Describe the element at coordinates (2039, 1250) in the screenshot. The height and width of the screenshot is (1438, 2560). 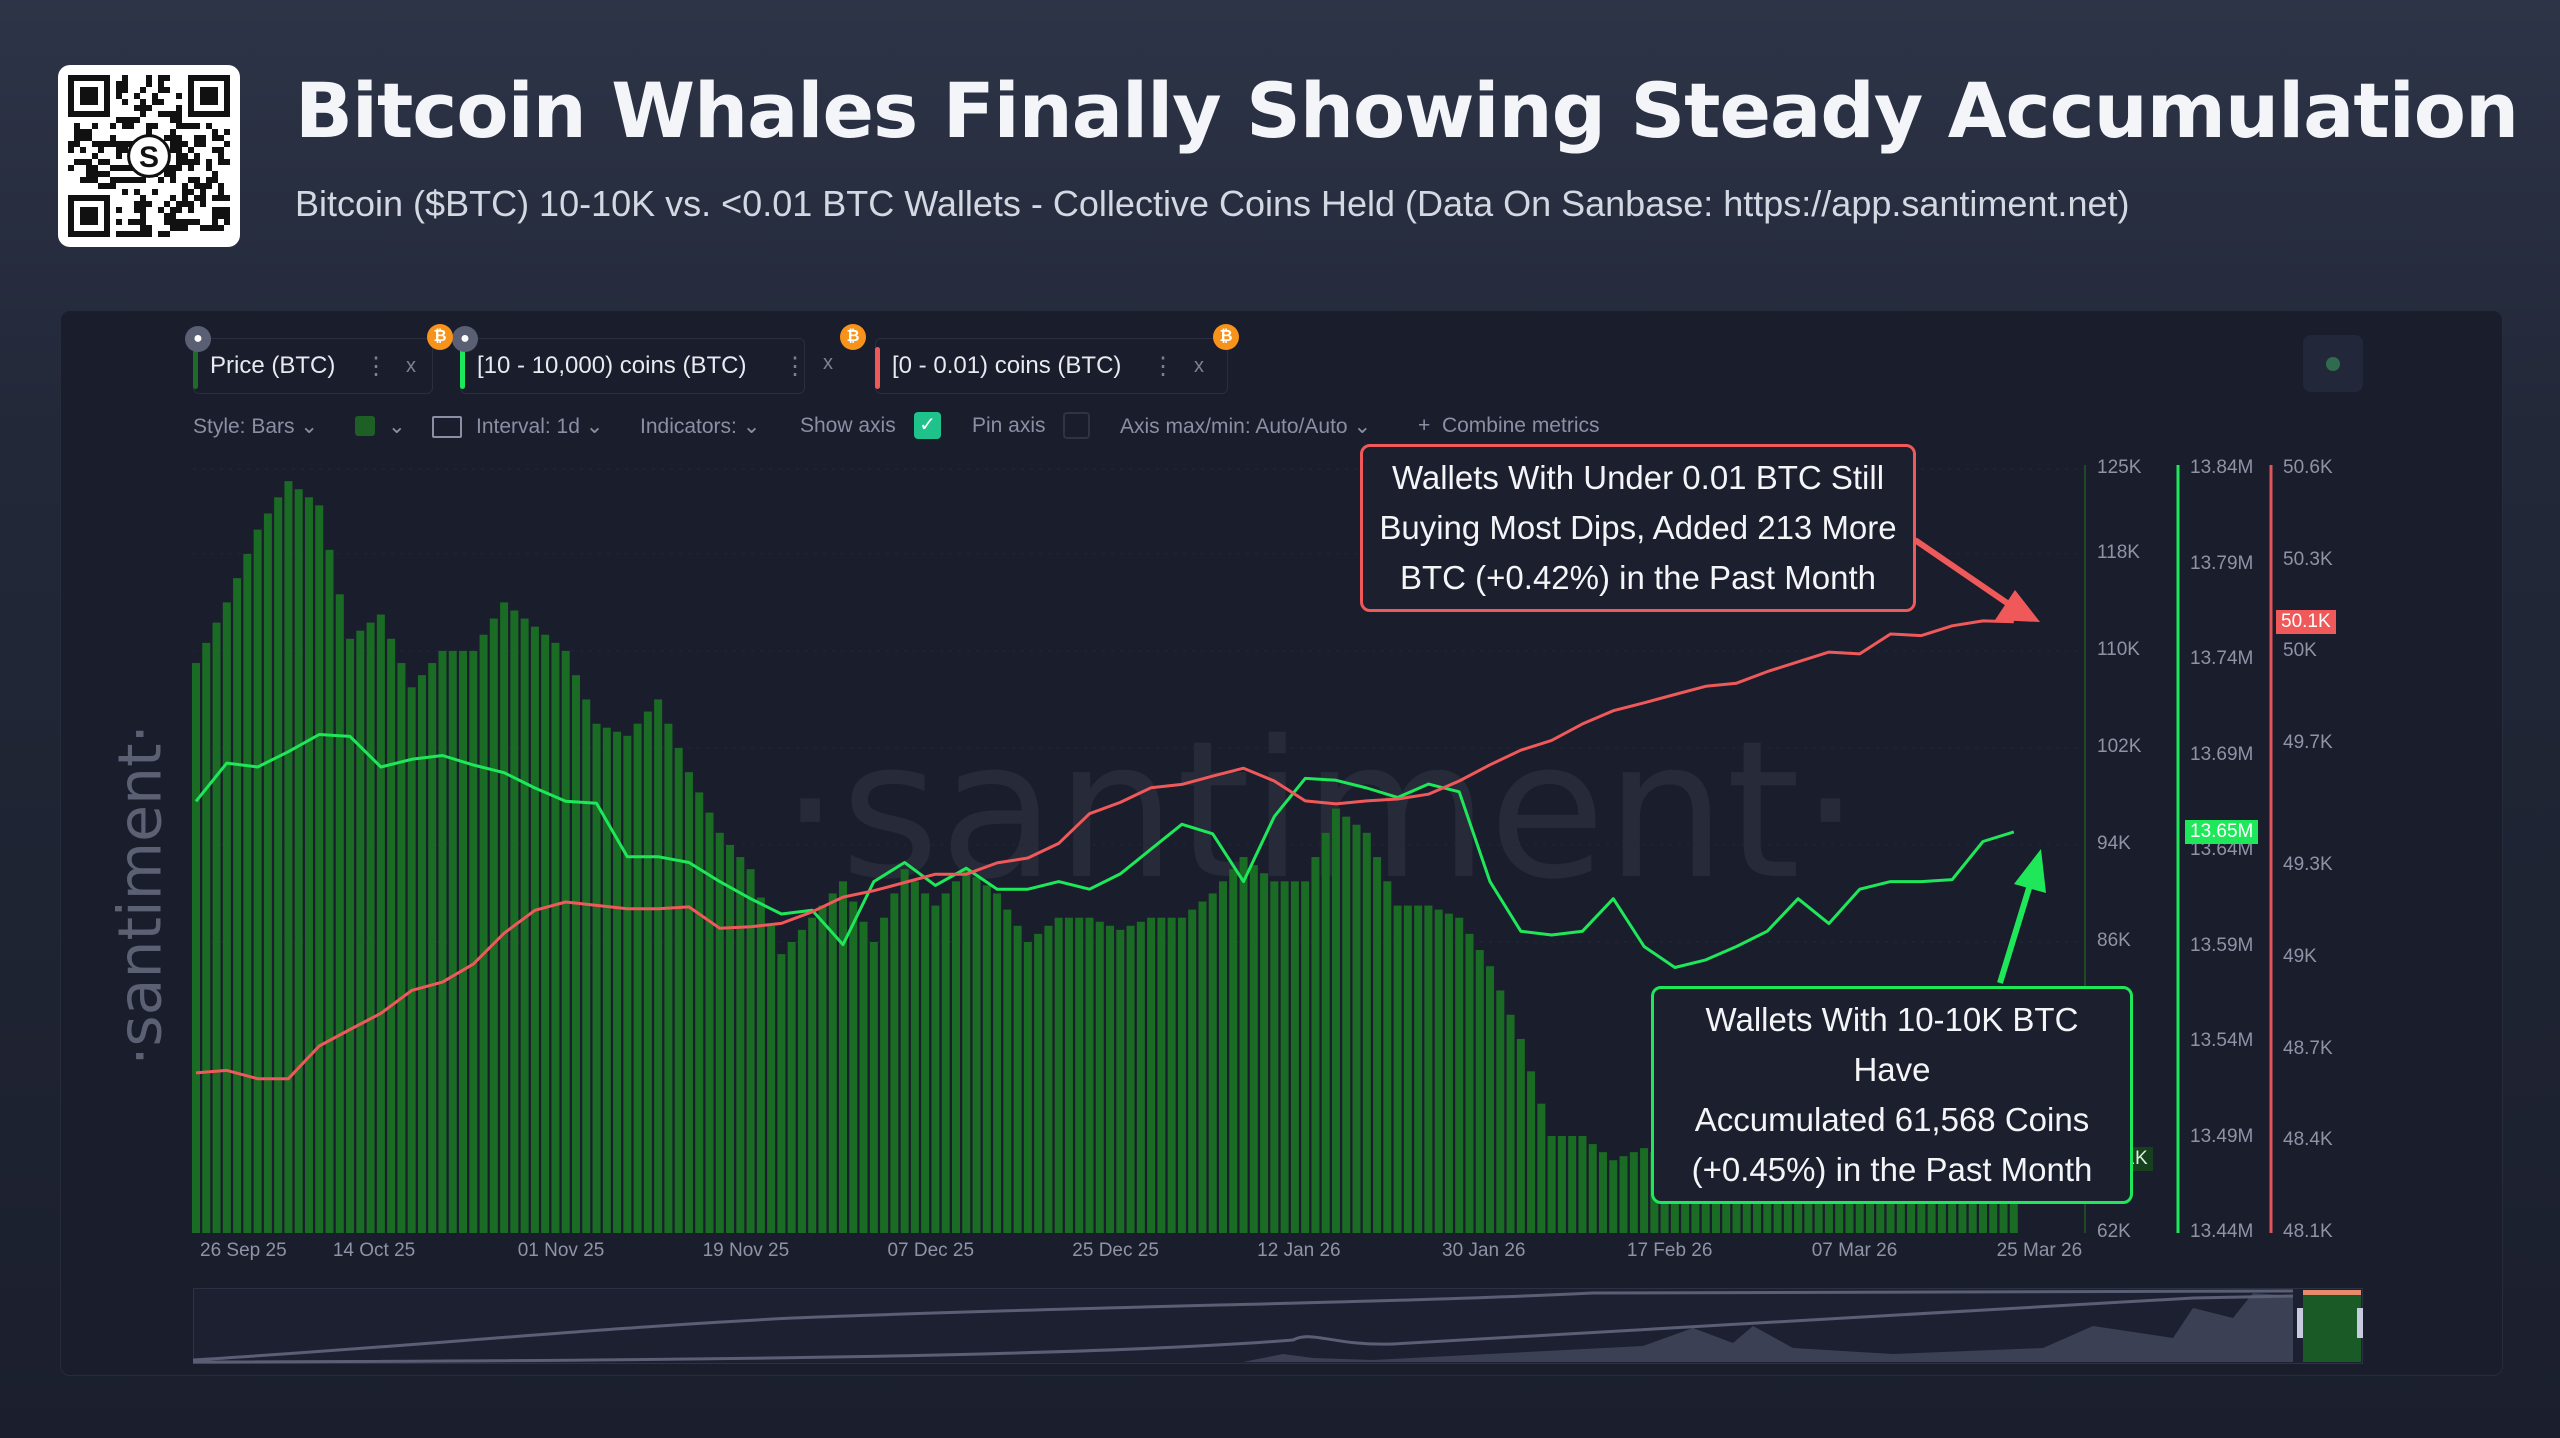
I see `x-tick-label: 25 Mar 26` at that location.